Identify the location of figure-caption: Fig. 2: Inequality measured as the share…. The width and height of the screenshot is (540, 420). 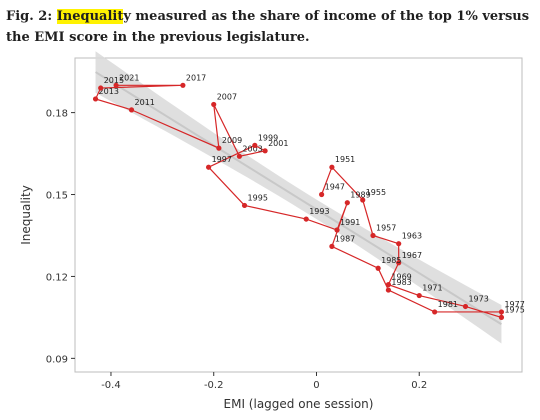
(270, 27).